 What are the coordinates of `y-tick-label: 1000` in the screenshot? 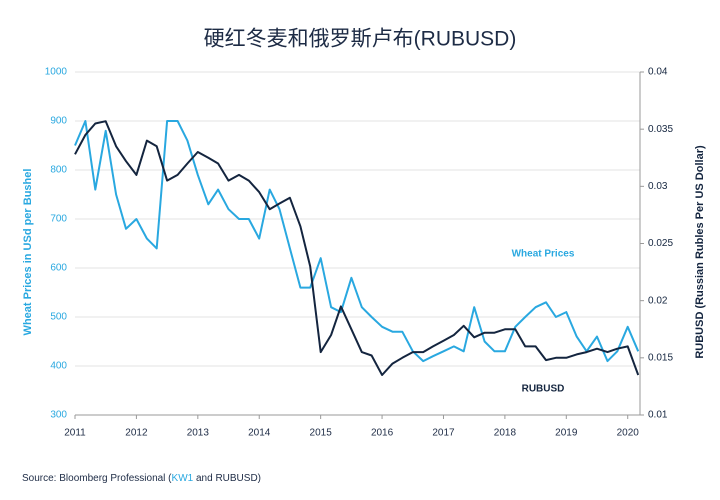 It's located at (56, 72).